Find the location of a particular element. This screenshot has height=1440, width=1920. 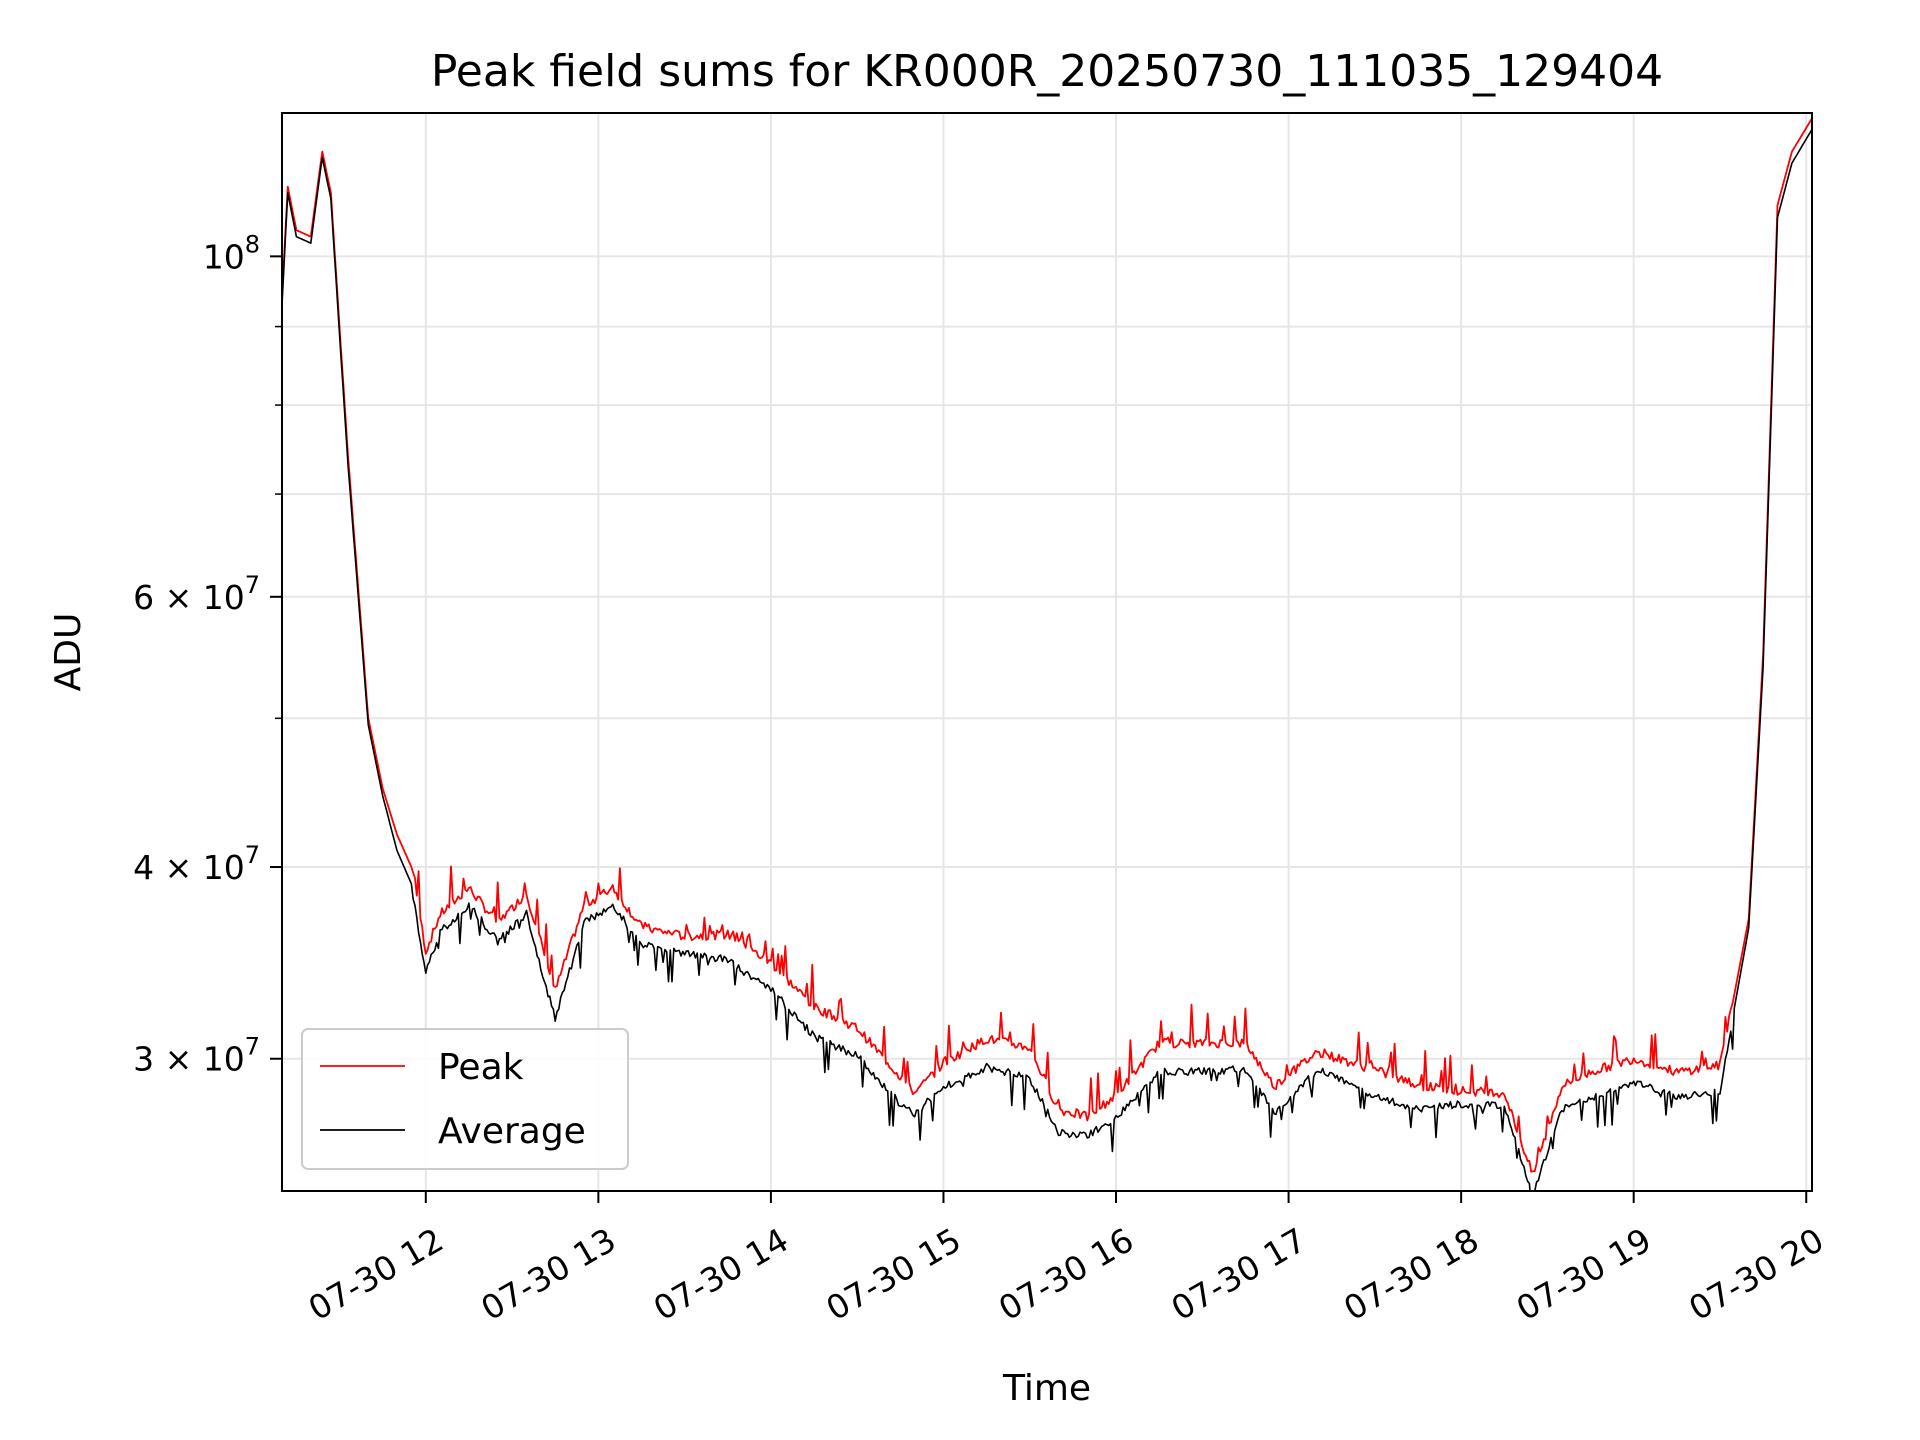

y-tick-label: 3 × 107 is located at coordinates (196, 1056).